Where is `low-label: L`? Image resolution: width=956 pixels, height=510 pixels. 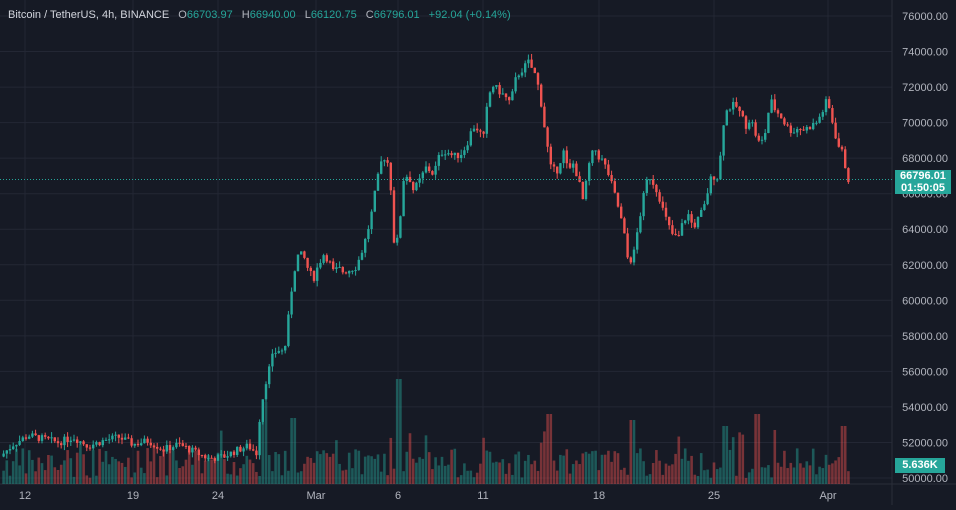
low-label: L is located at coordinates (307, 15).